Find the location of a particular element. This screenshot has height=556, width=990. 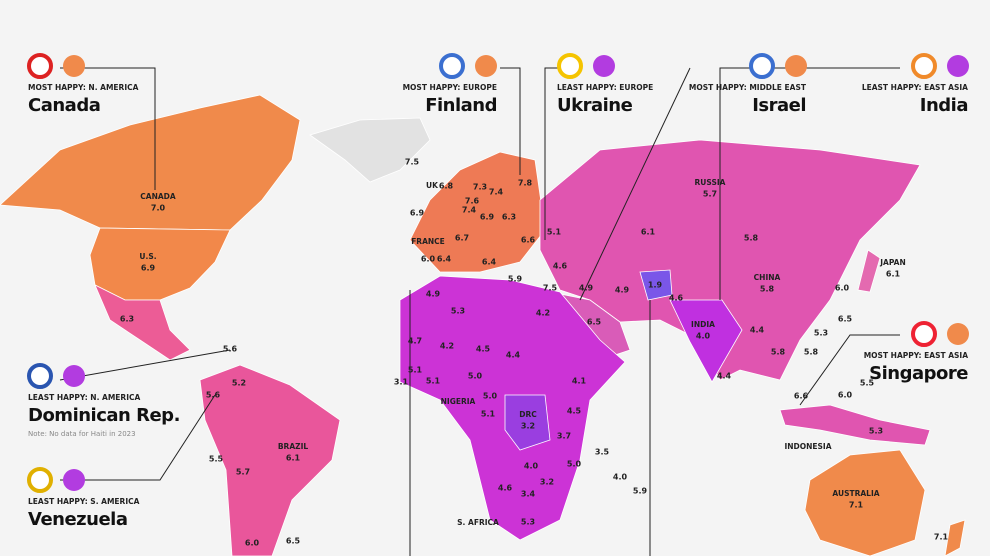

callout-name: Canada is located at coordinates (64, 105).